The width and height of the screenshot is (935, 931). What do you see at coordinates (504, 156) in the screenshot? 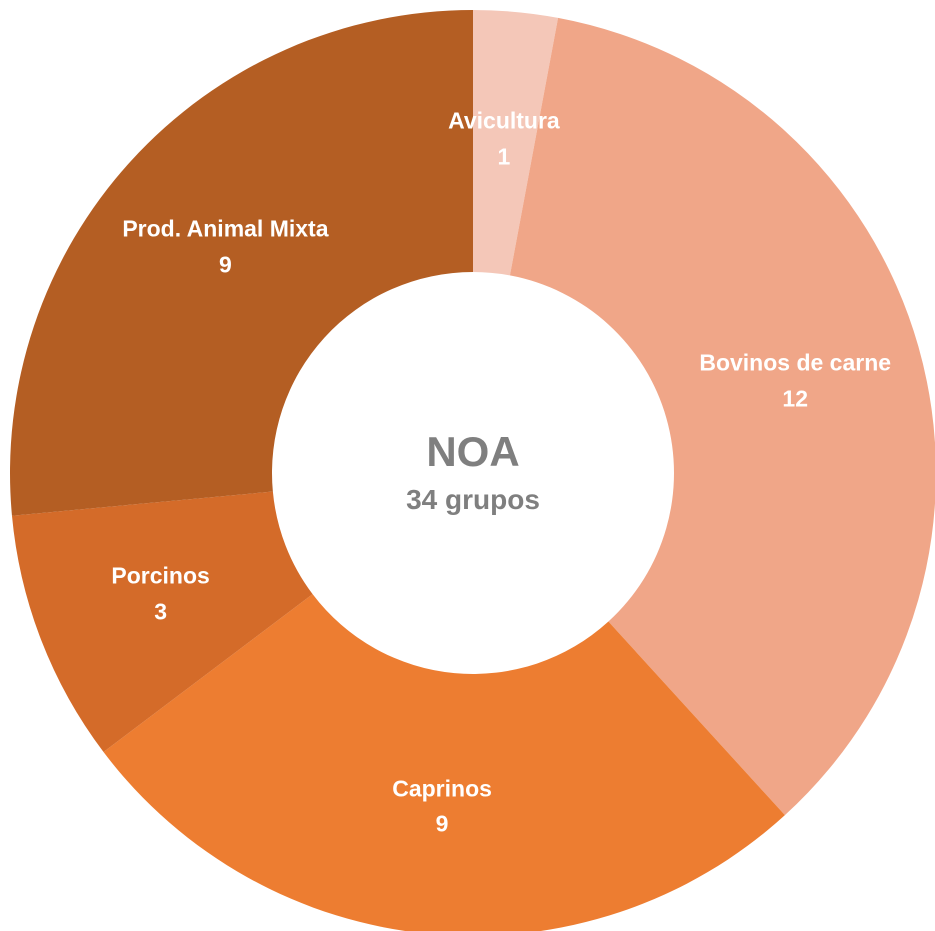
I see `slice-value: 1` at bounding box center [504, 156].